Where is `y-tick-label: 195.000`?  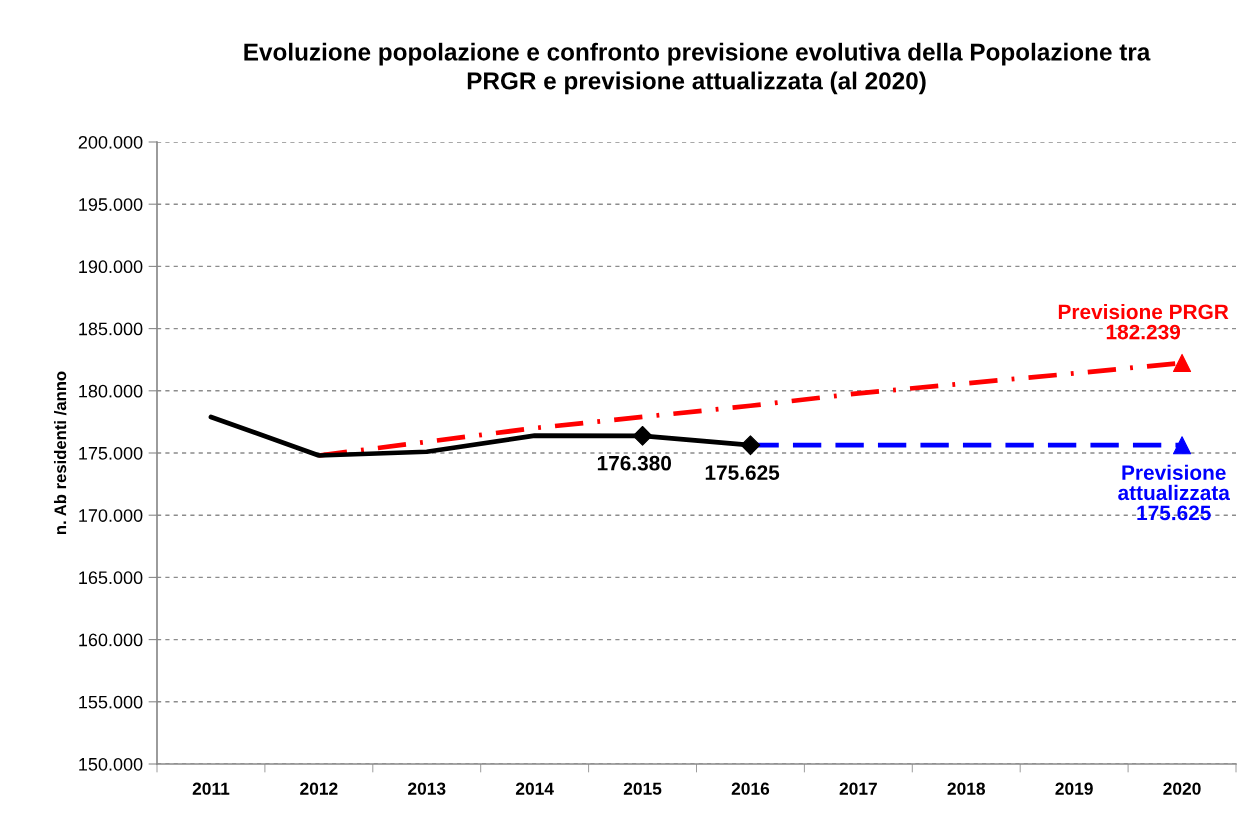
y-tick-label: 195.000 is located at coordinates (111, 204).